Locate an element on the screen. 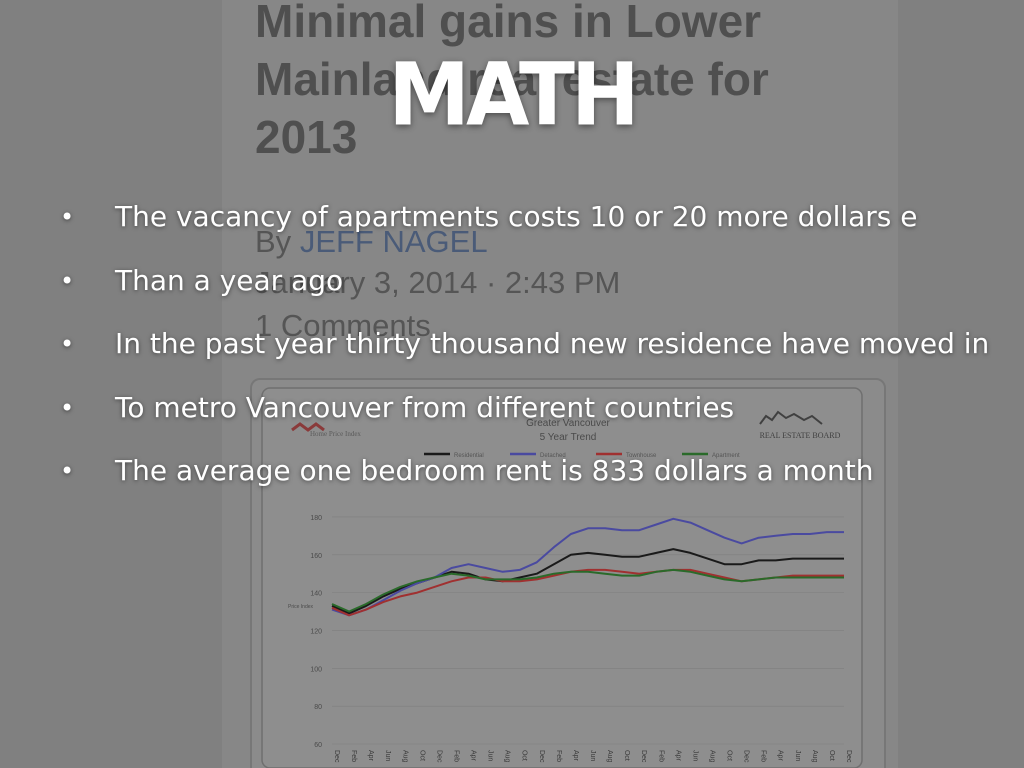 The width and height of the screenshot is (1024, 768). article-date: January 3, 2014 · 2:43 PM is located at coordinates (438, 282).